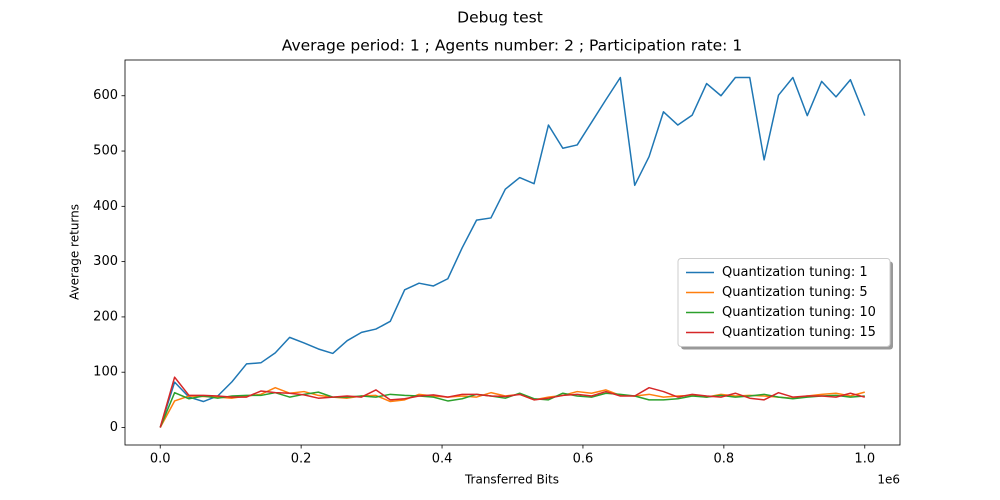 The width and height of the screenshot is (1000, 500). What do you see at coordinates (583, 459) in the screenshot?
I see `x-tick-label: 0.6` at bounding box center [583, 459].